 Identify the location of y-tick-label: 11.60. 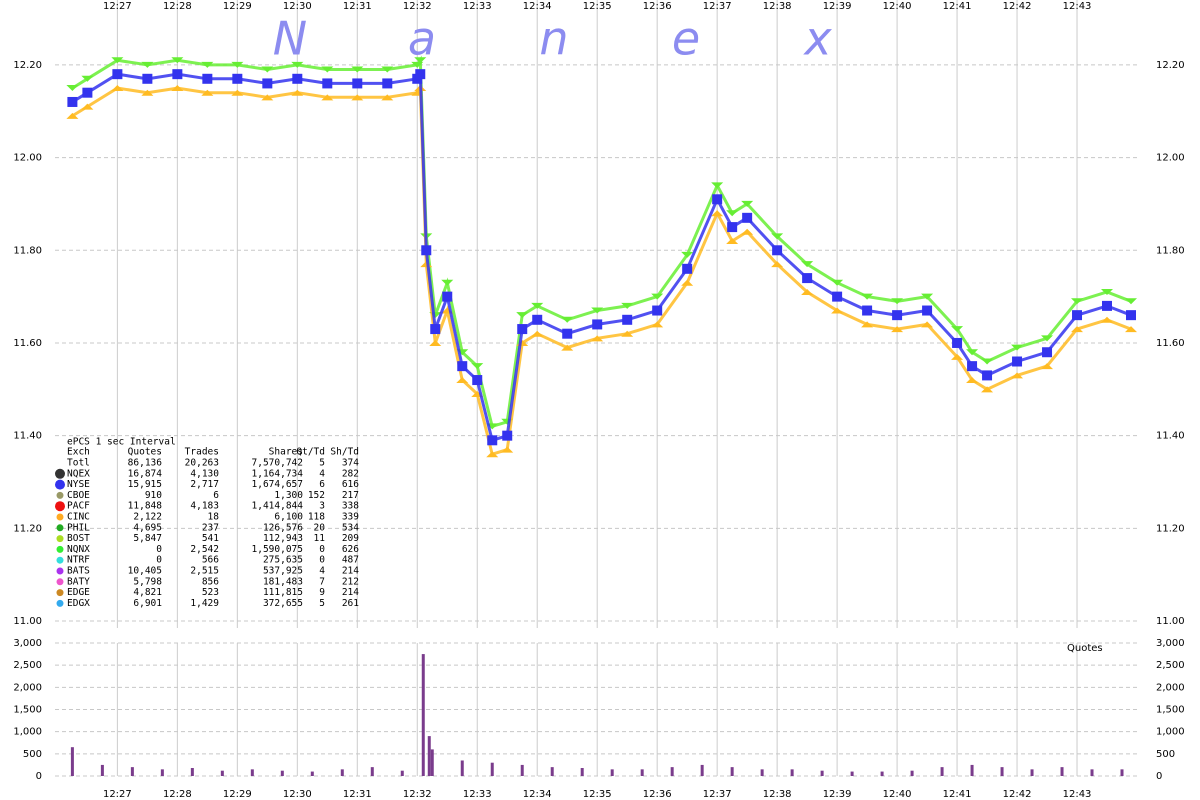
(27, 343).